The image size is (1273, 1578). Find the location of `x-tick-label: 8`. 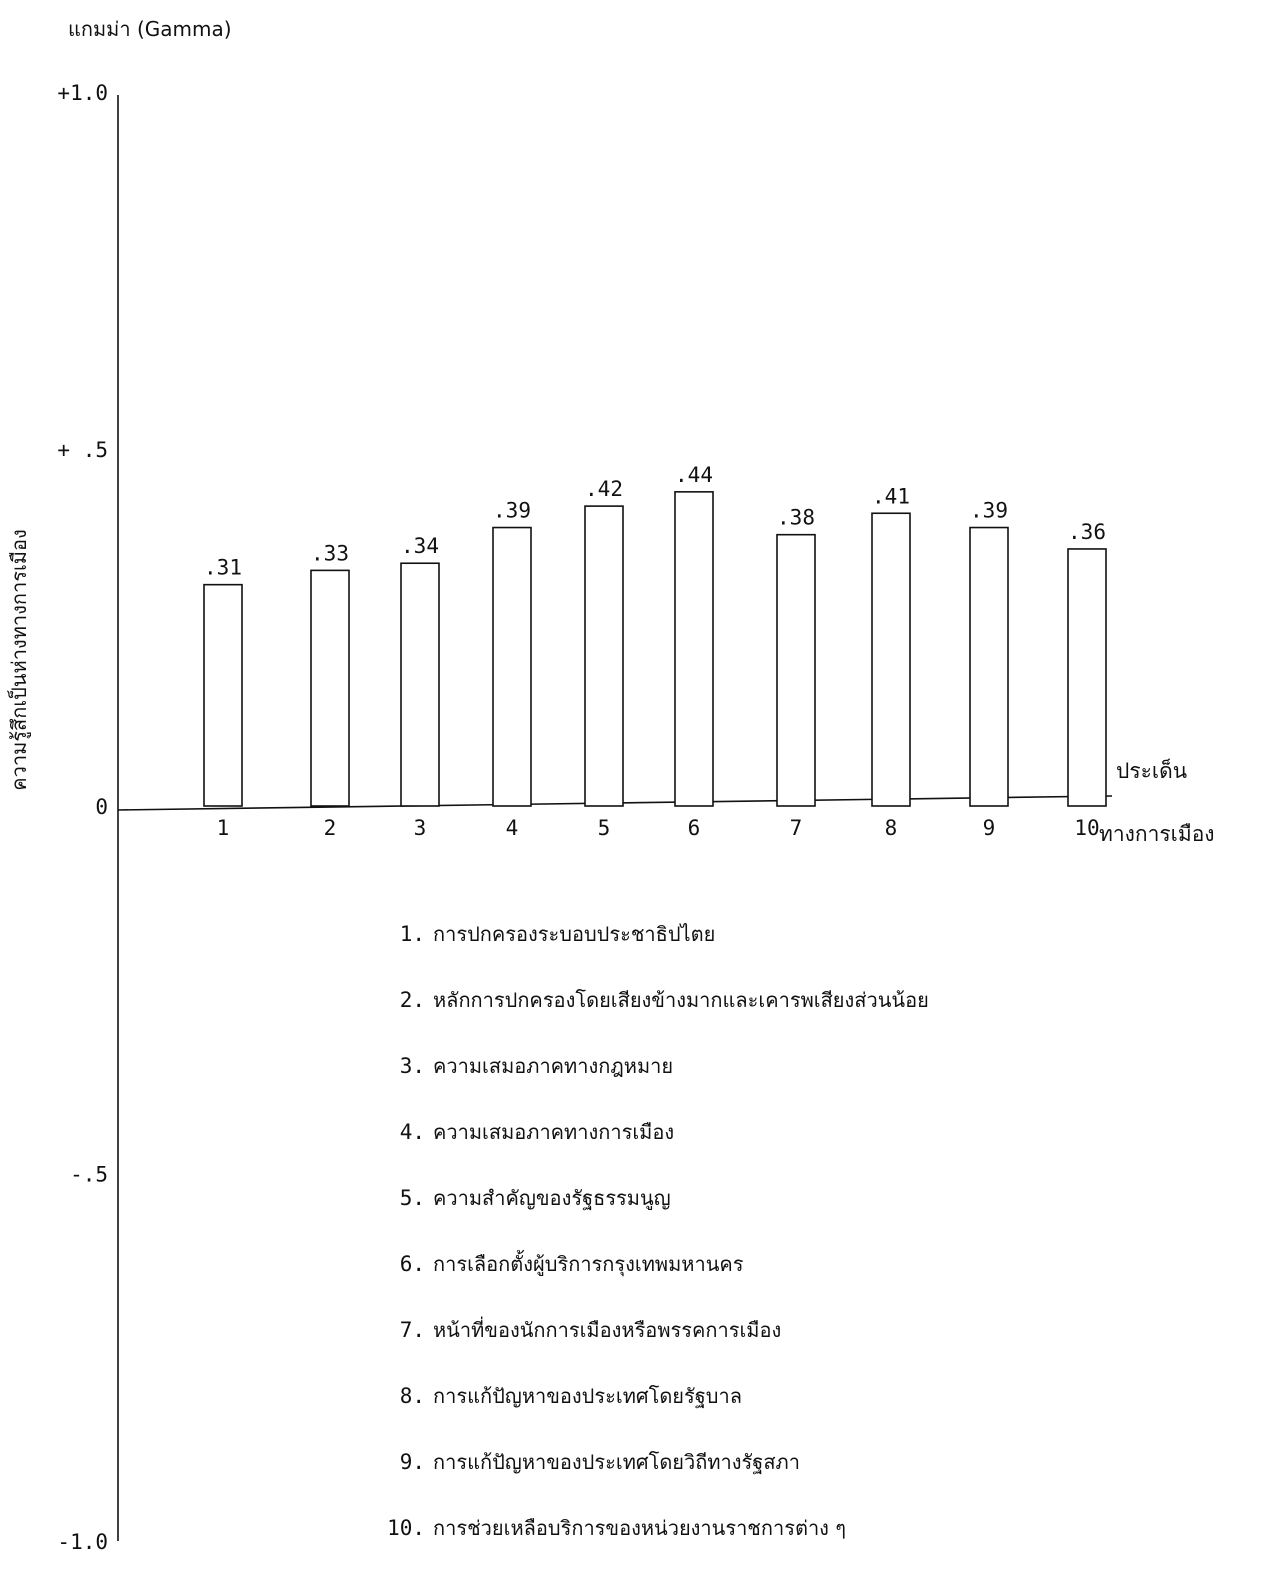

x-tick-label: 8 is located at coordinates (891, 828).